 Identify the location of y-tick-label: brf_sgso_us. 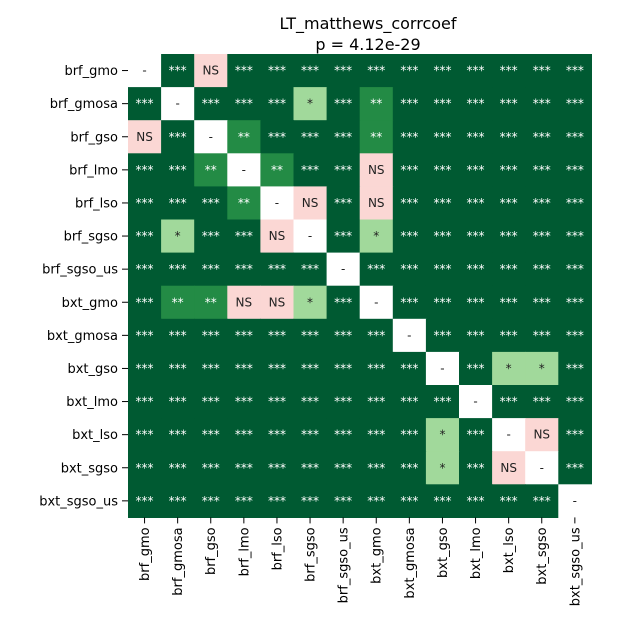
(80, 270).